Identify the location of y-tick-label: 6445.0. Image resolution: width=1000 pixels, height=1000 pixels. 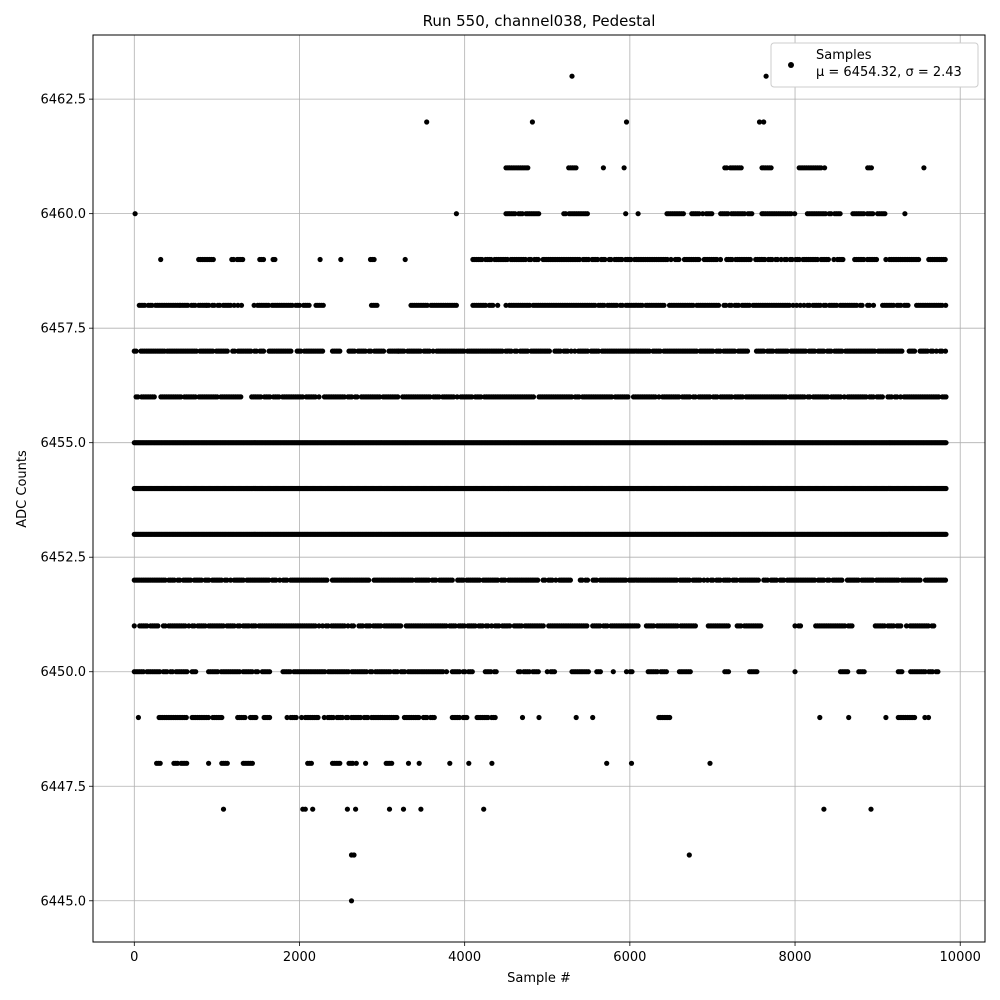
(64, 901).